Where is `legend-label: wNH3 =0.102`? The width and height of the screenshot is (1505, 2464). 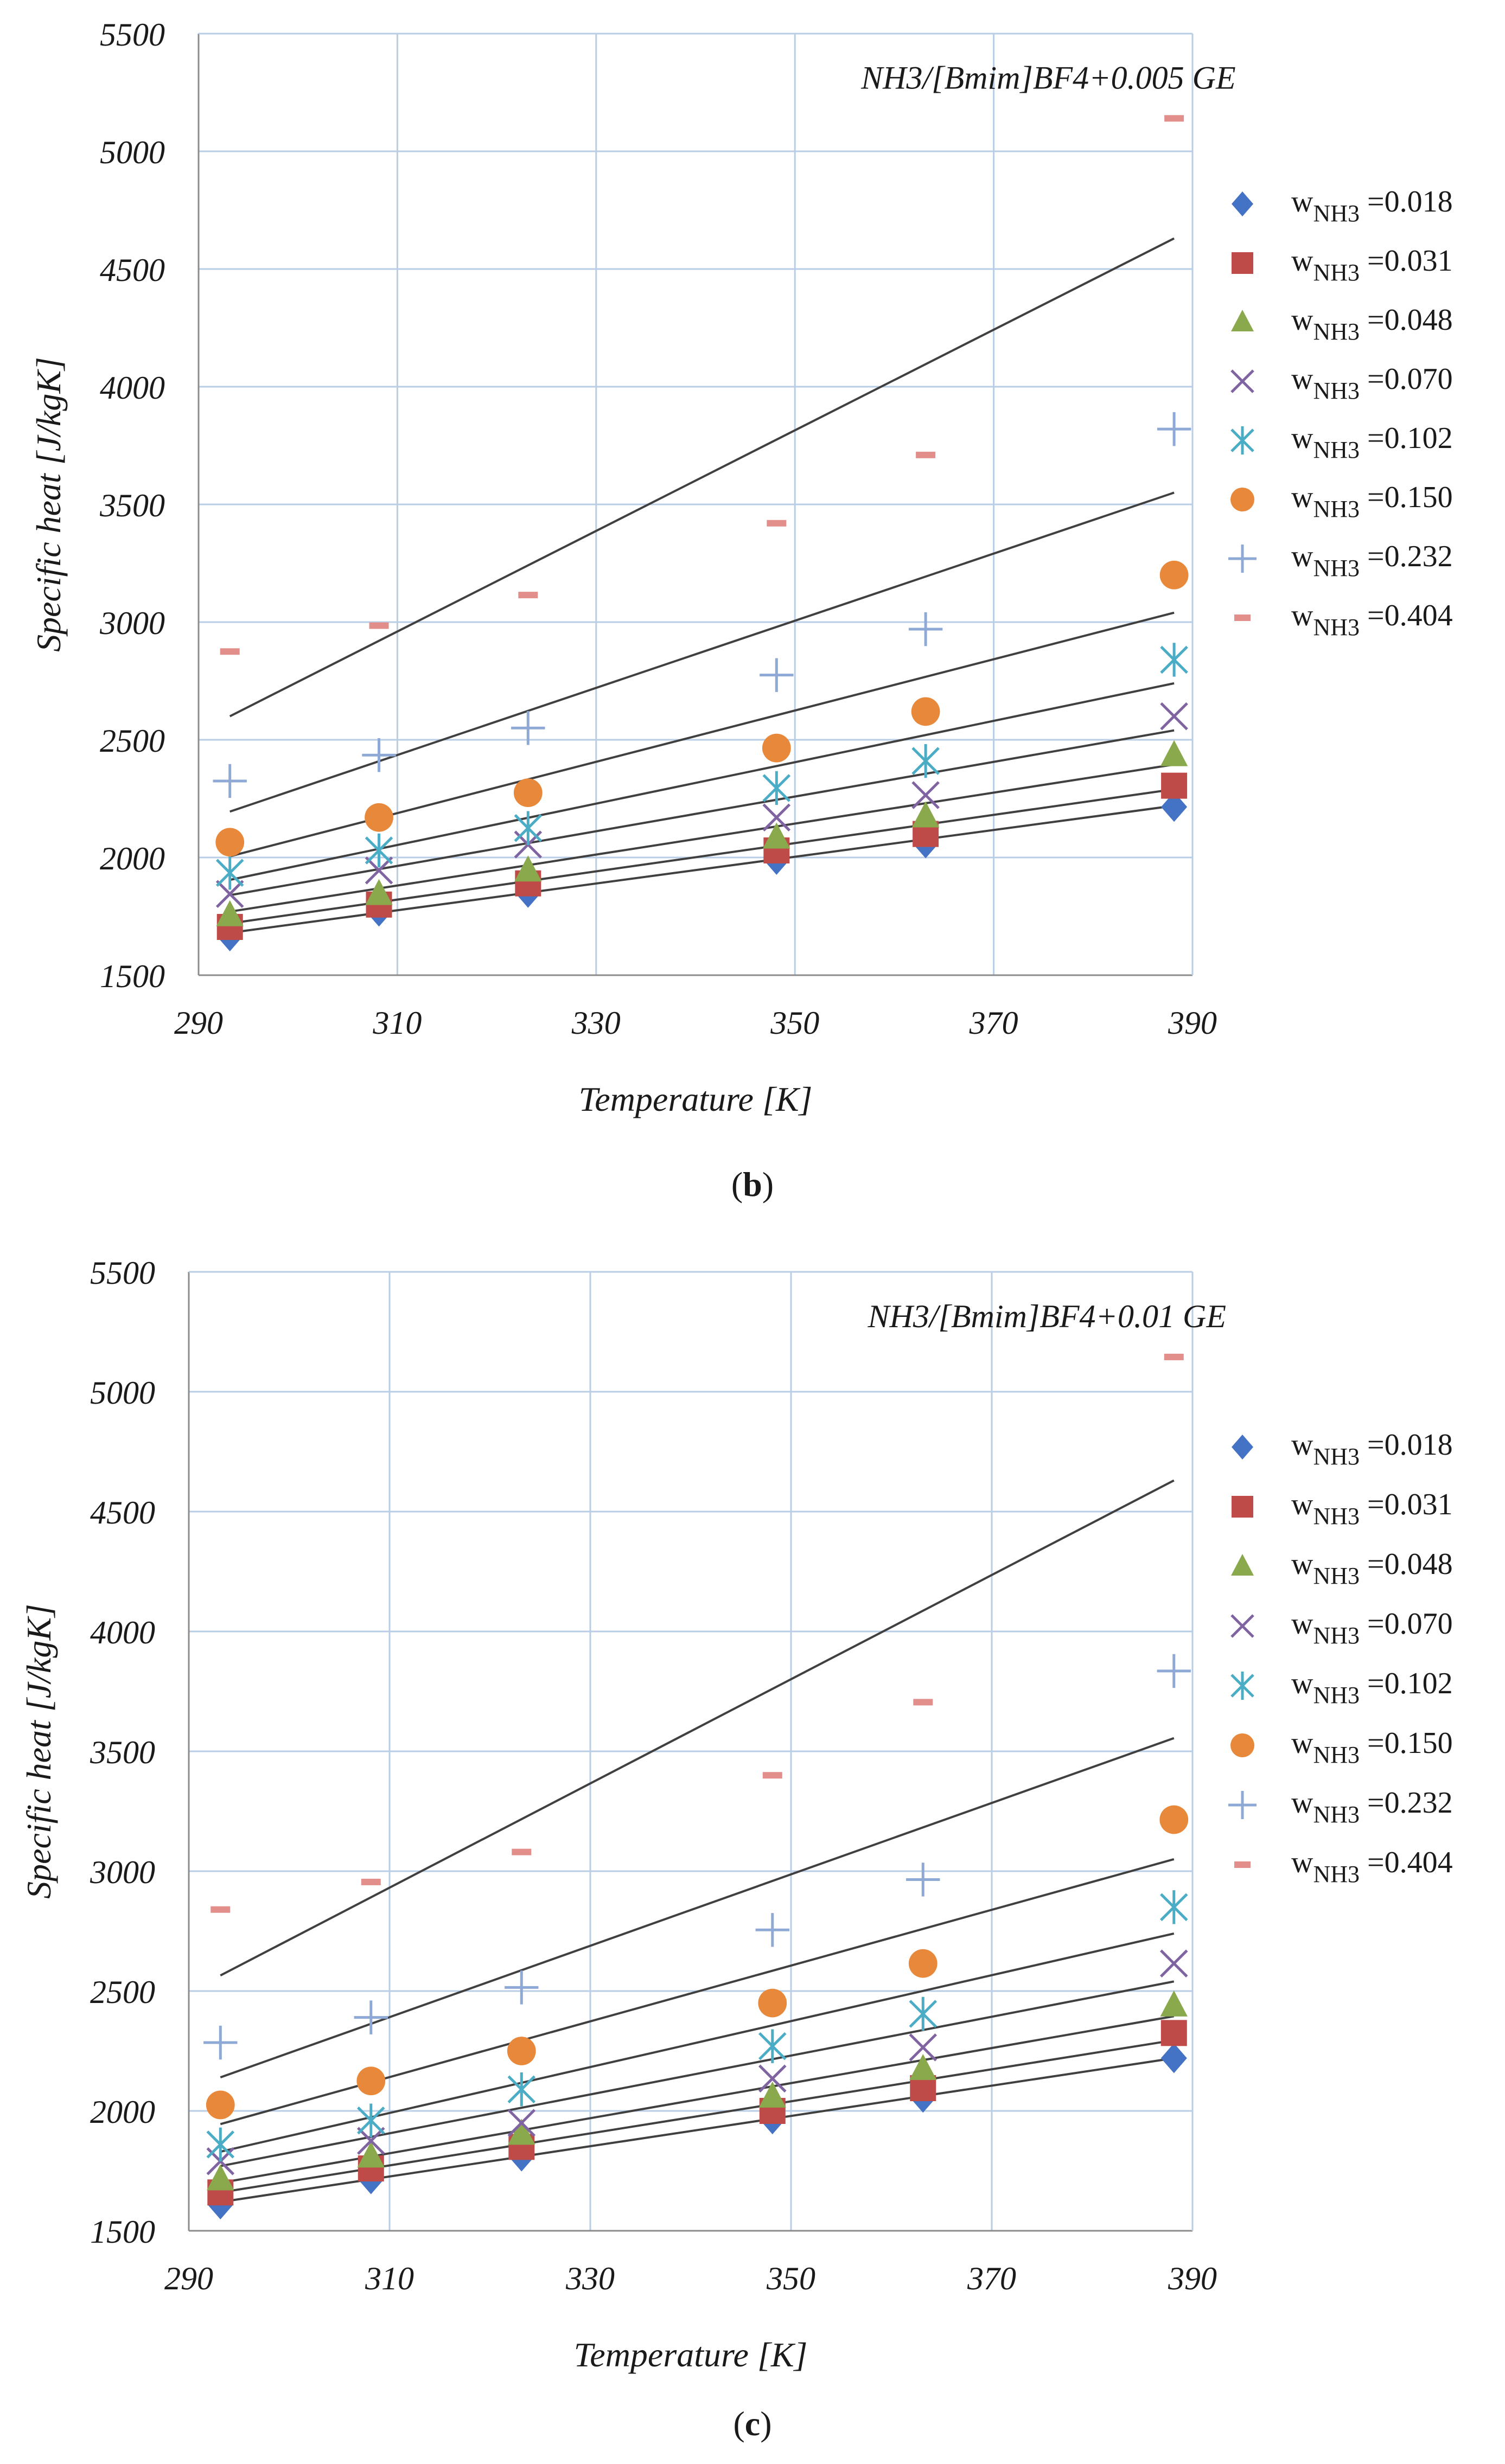 legend-label: wNH3 =0.102 is located at coordinates (1372, 1687).